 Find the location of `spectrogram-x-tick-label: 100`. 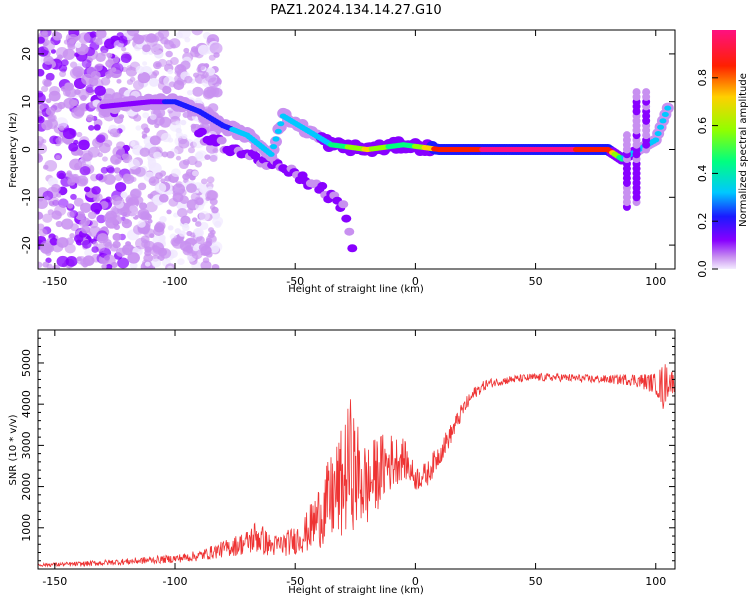

spectrogram-x-tick-label: 100 is located at coordinates (655, 281).